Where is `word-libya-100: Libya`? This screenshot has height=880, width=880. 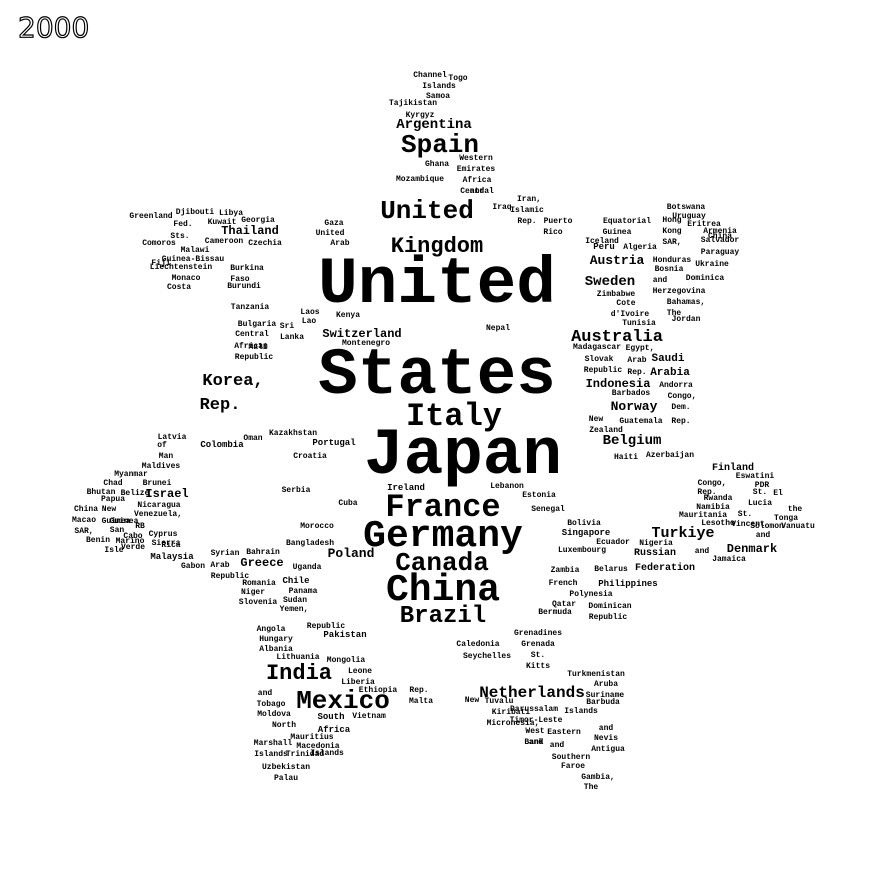
word-libya-100: Libya is located at coordinates (231, 213).